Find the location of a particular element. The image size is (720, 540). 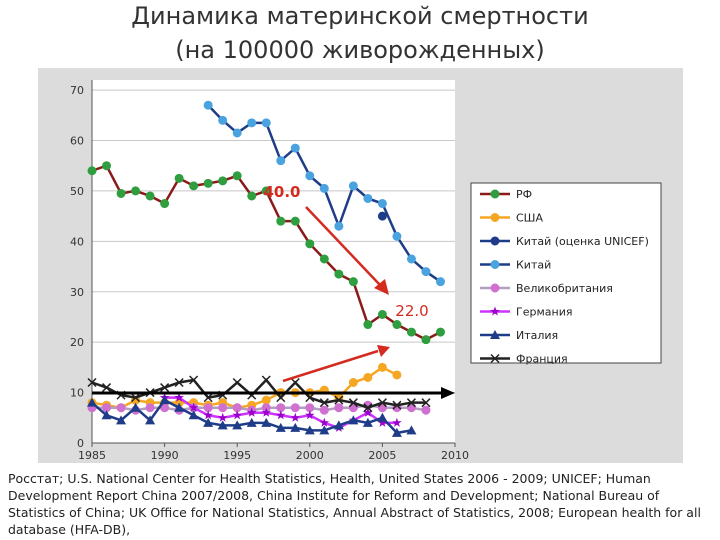

y-tick-label: 40 is located at coordinates (77, 241).